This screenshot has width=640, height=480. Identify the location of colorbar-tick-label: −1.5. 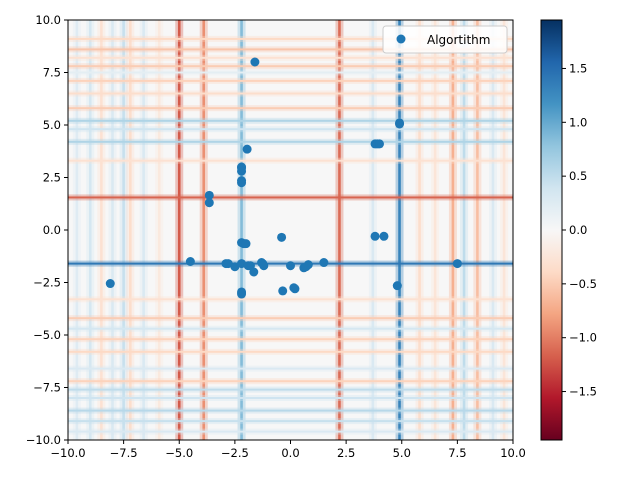
(583, 392).